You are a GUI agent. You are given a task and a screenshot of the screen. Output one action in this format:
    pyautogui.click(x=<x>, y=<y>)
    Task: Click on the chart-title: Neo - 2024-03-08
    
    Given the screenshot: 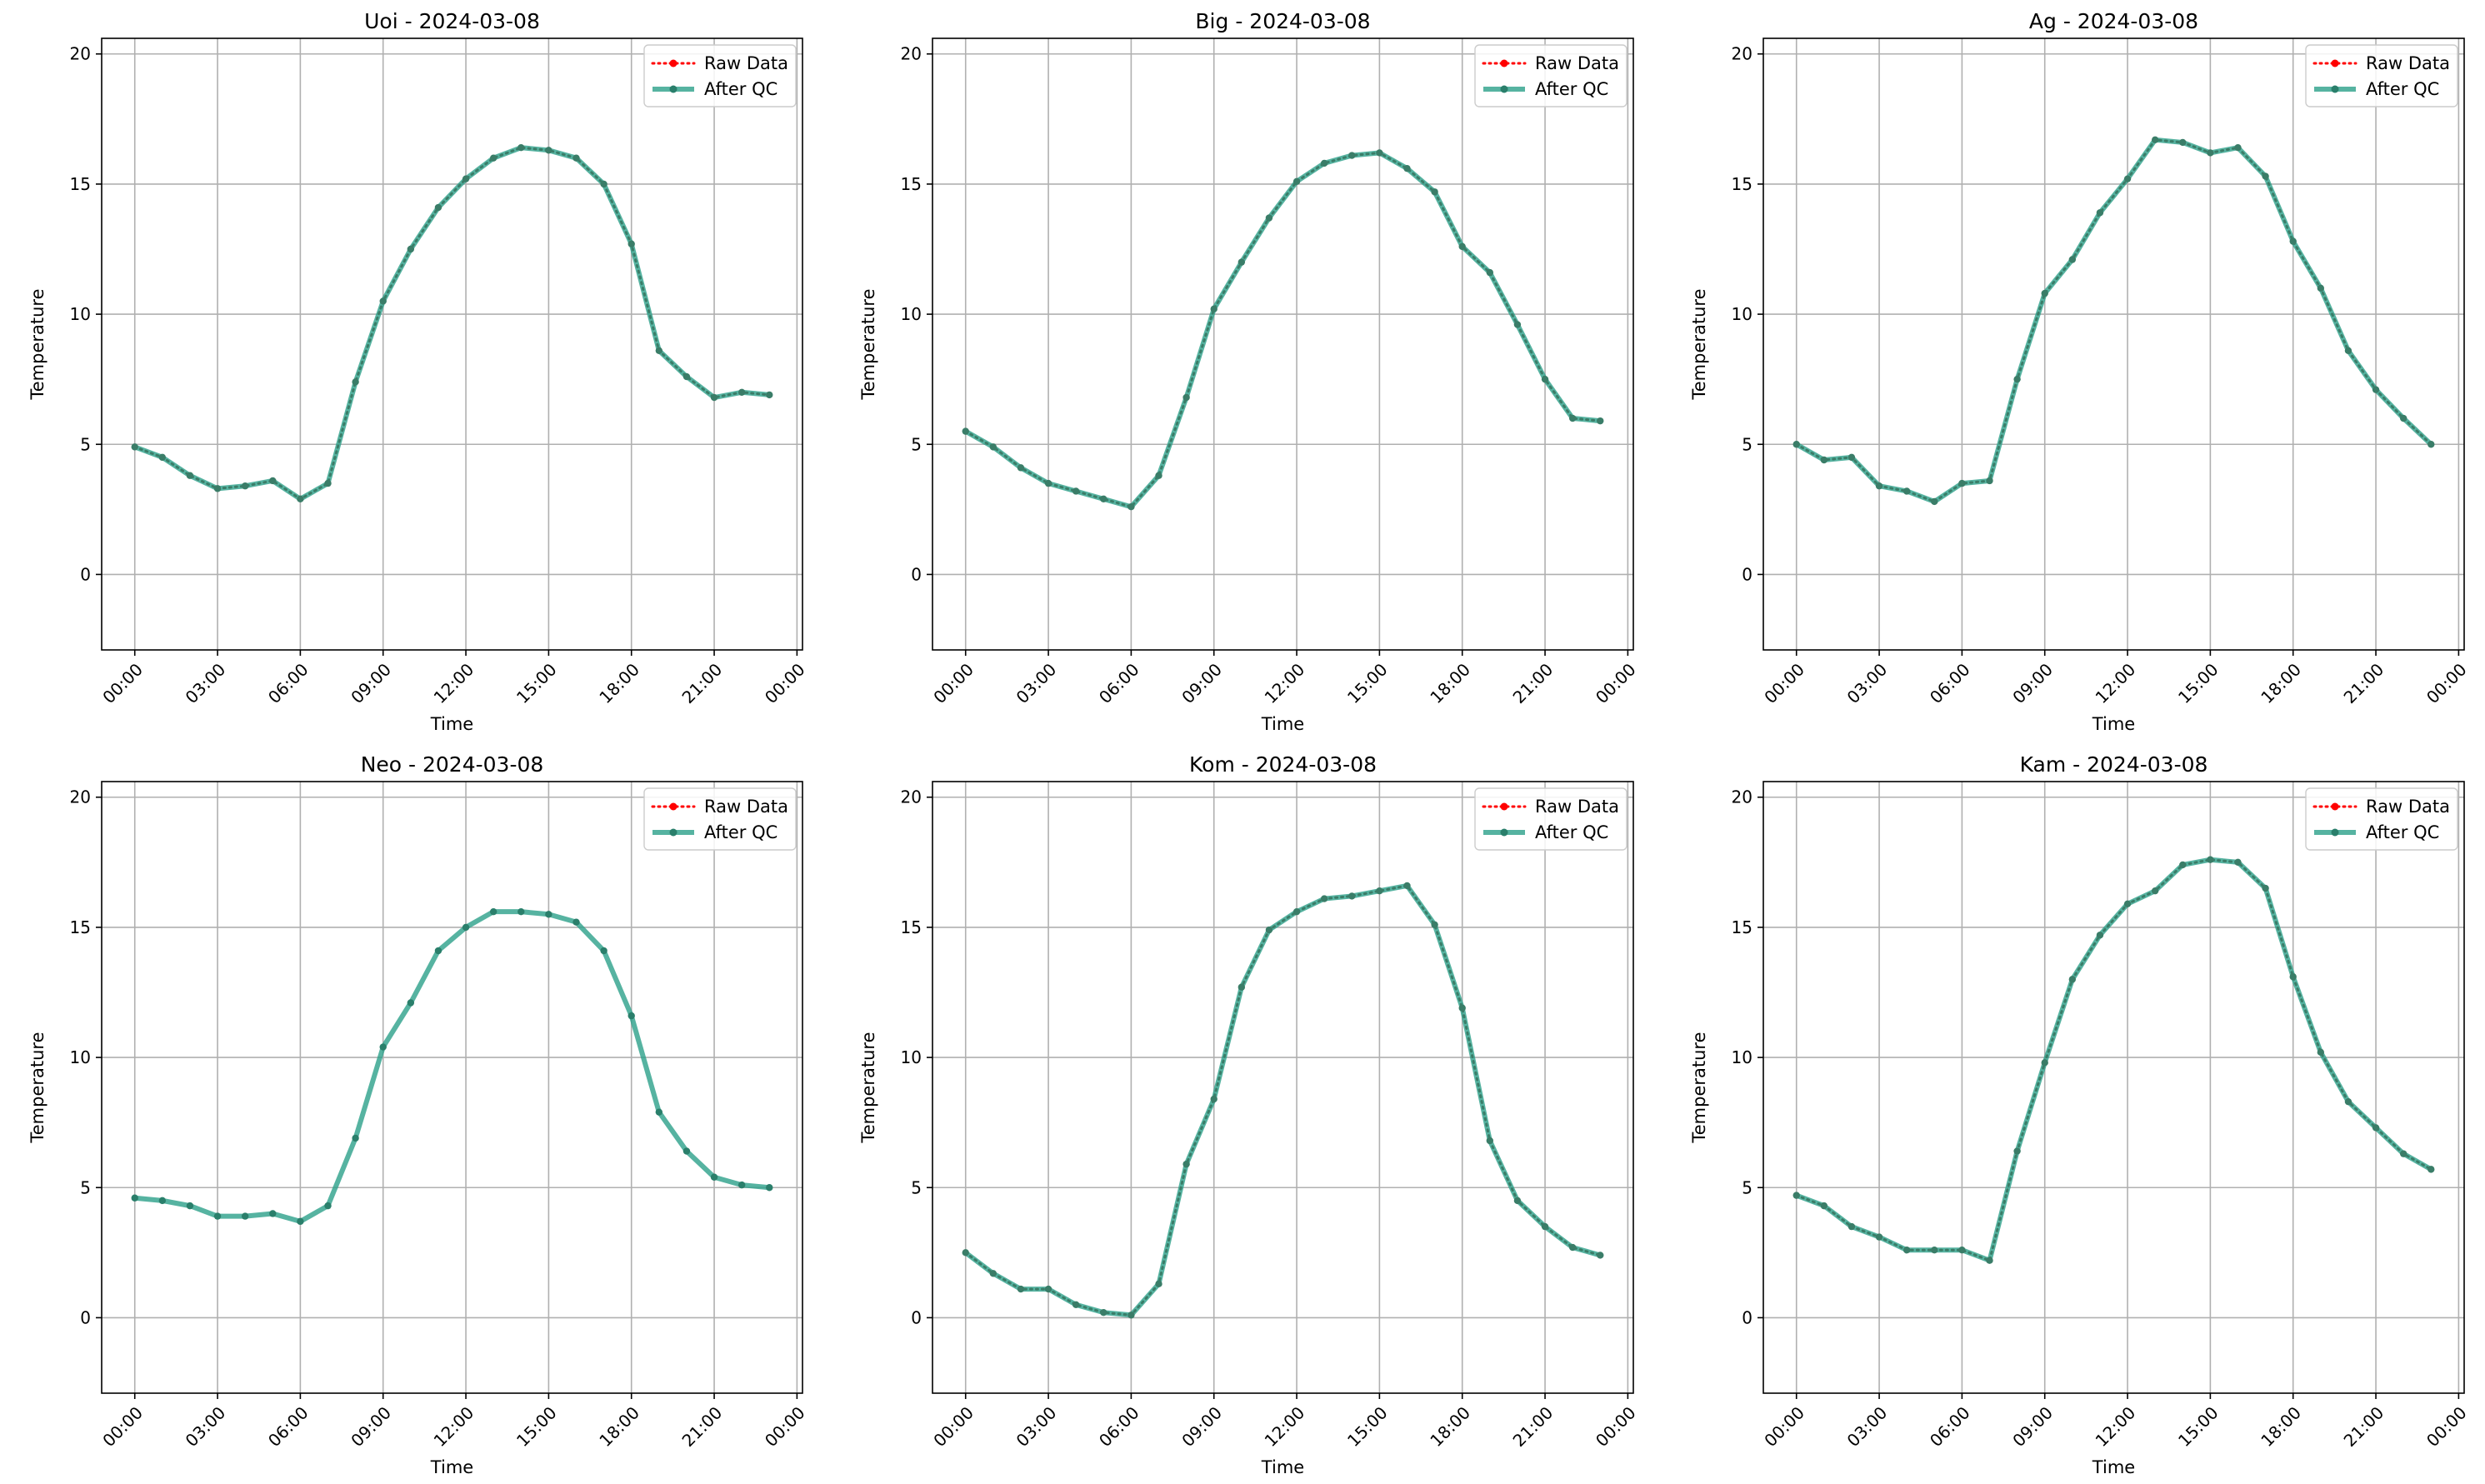 What is the action you would take?
    pyautogui.click(x=452, y=764)
    